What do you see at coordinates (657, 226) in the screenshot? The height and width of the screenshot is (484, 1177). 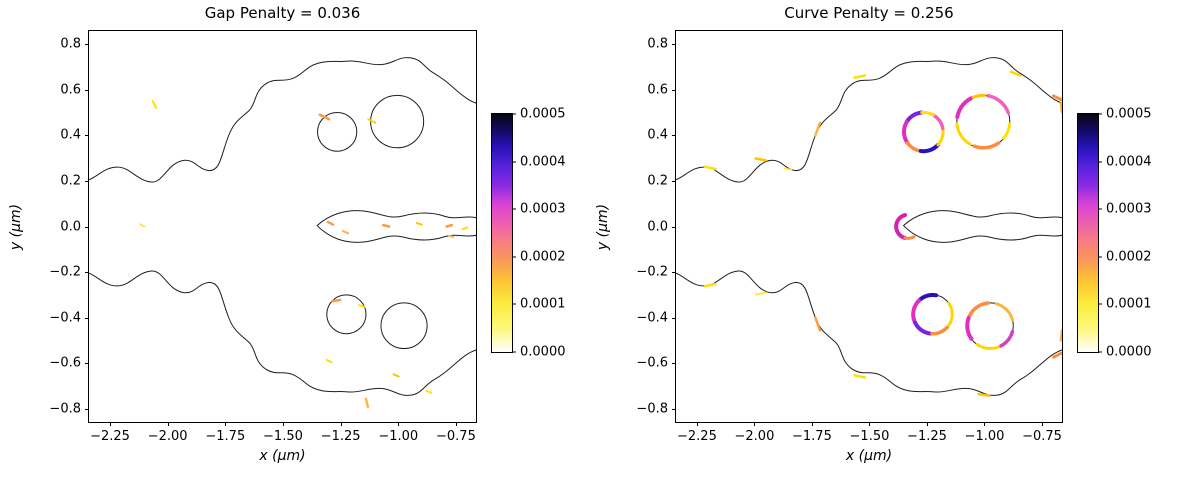 I see `y-tick-label: 0.0` at bounding box center [657, 226].